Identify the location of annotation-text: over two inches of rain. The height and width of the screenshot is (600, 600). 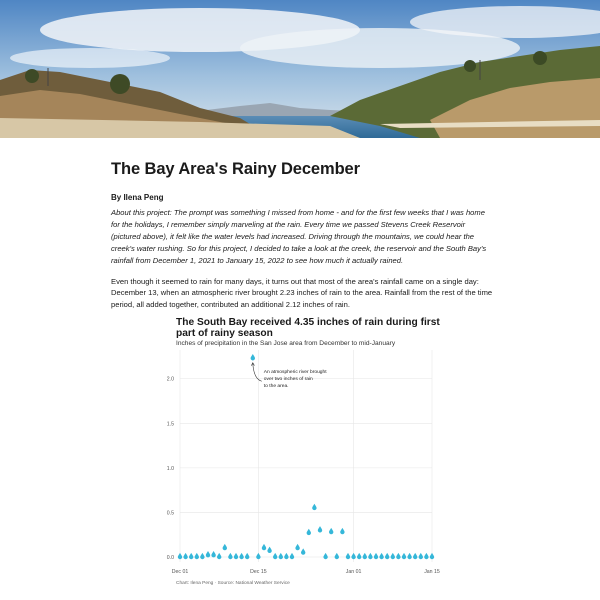
(288, 379).